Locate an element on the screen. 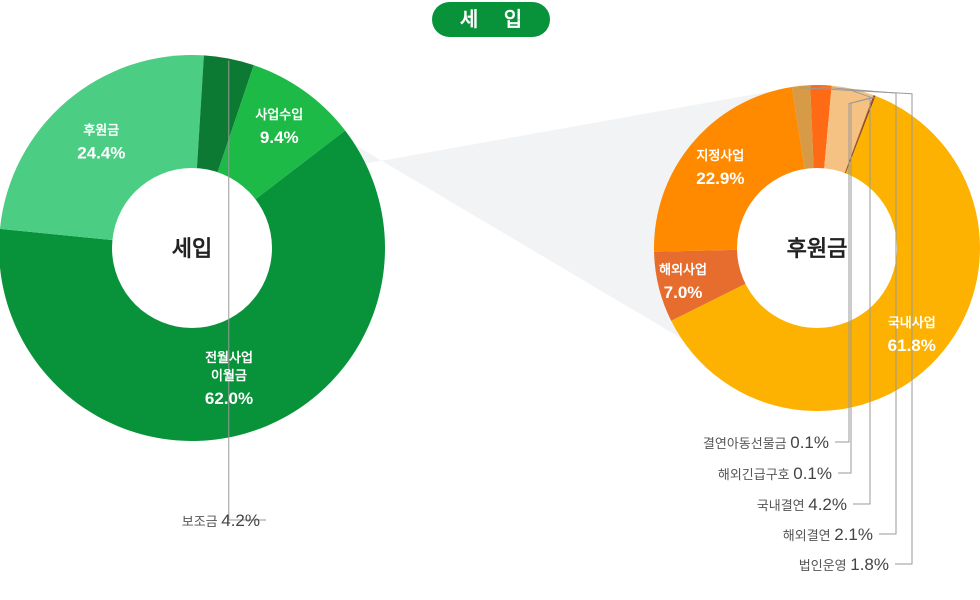 This screenshot has height=600, width=980. title-pill: 세 입 is located at coordinates (491, 19).